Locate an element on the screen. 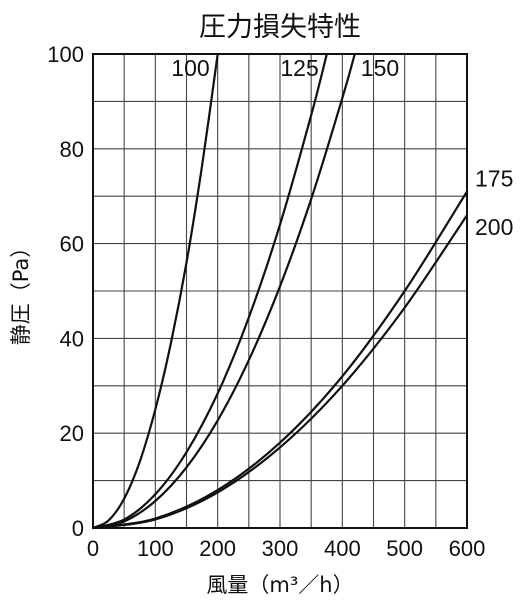 The image size is (530, 610). chart-title: 圧力損失特性 is located at coordinates (280, 27).